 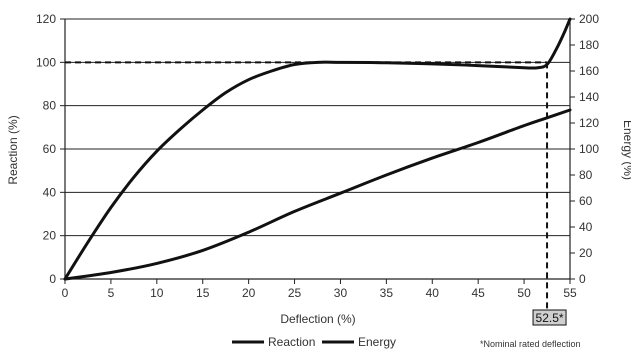 What do you see at coordinates (50, 106) in the screenshot?
I see `y-tick-label: 80` at bounding box center [50, 106].